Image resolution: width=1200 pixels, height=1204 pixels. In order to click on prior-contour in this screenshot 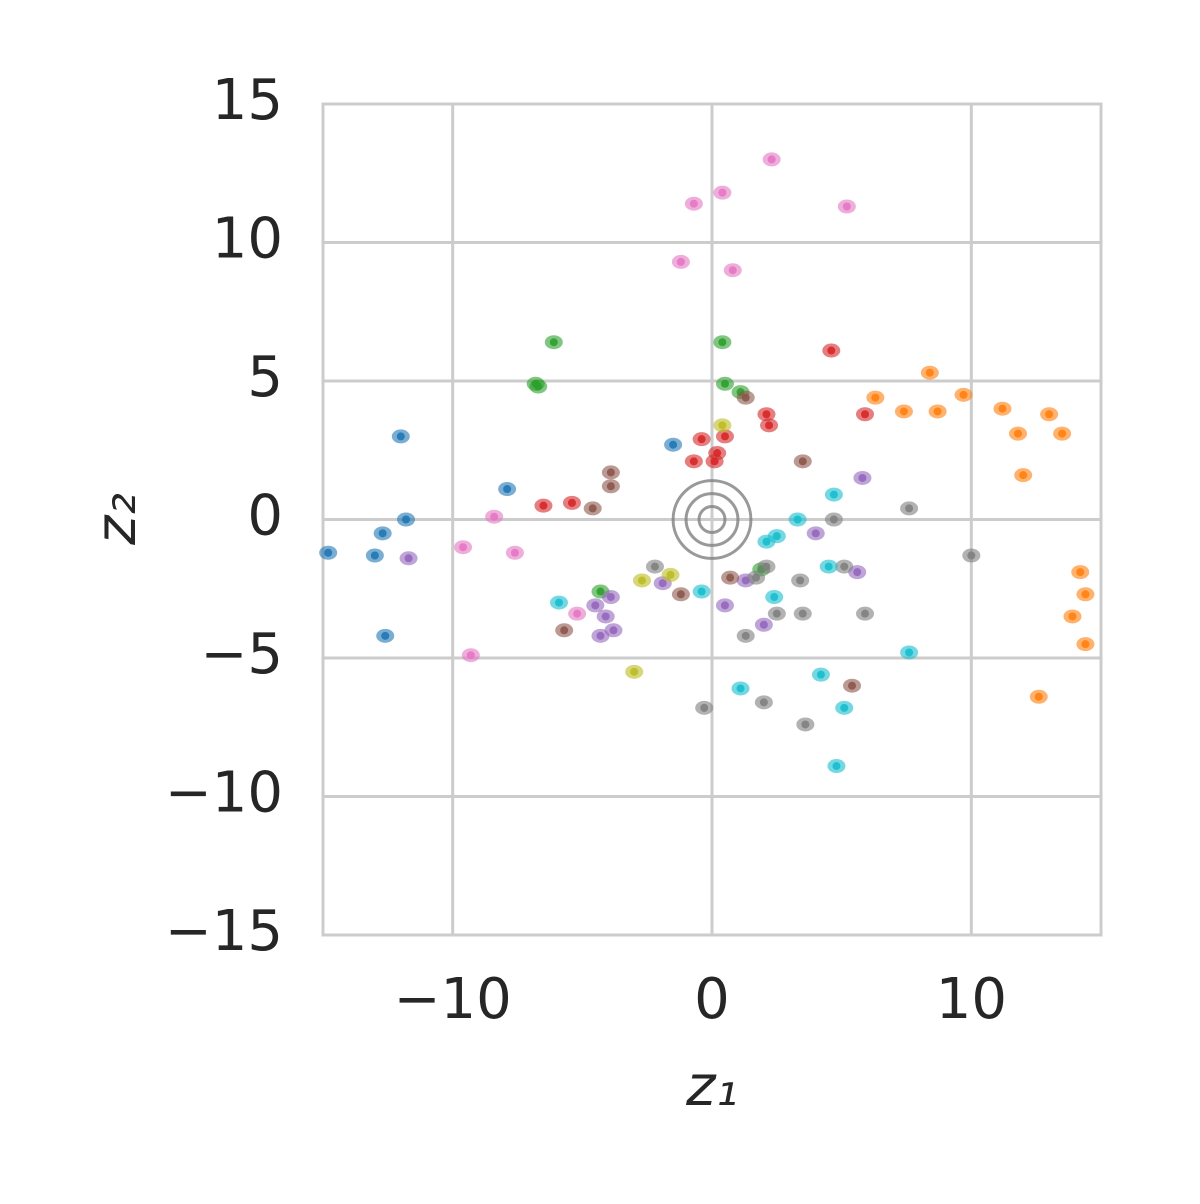, I will do `click(712, 519)`.